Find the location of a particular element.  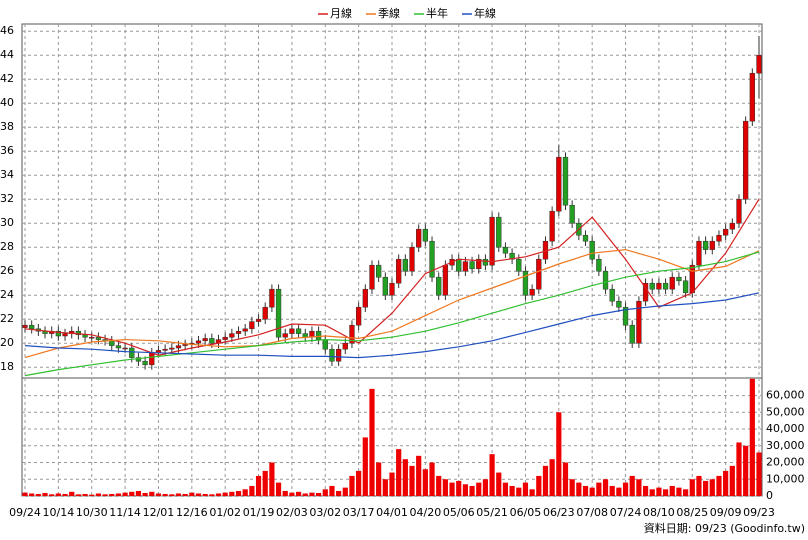

y-tick-label: 36 is located at coordinates (7, 150).